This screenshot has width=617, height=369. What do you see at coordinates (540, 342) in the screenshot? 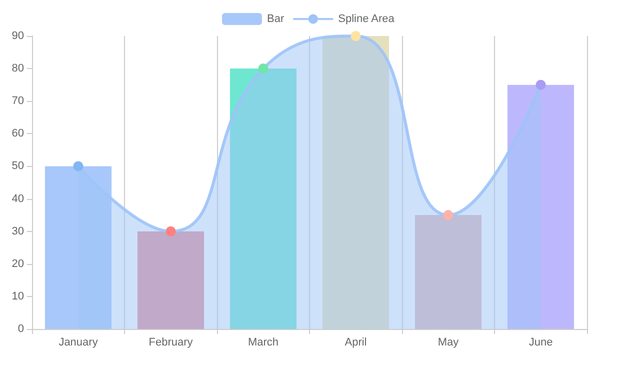
I see `x-tick-label: June` at bounding box center [540, 342].